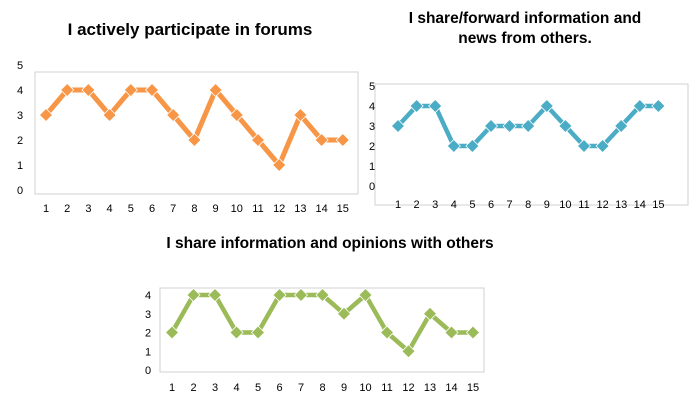 This screenshot has width=700, height=415. What do you see at coordinates (372, 87) in the screenshot?
I see `y-tick-label: 5` at bounding box center [372, 87].